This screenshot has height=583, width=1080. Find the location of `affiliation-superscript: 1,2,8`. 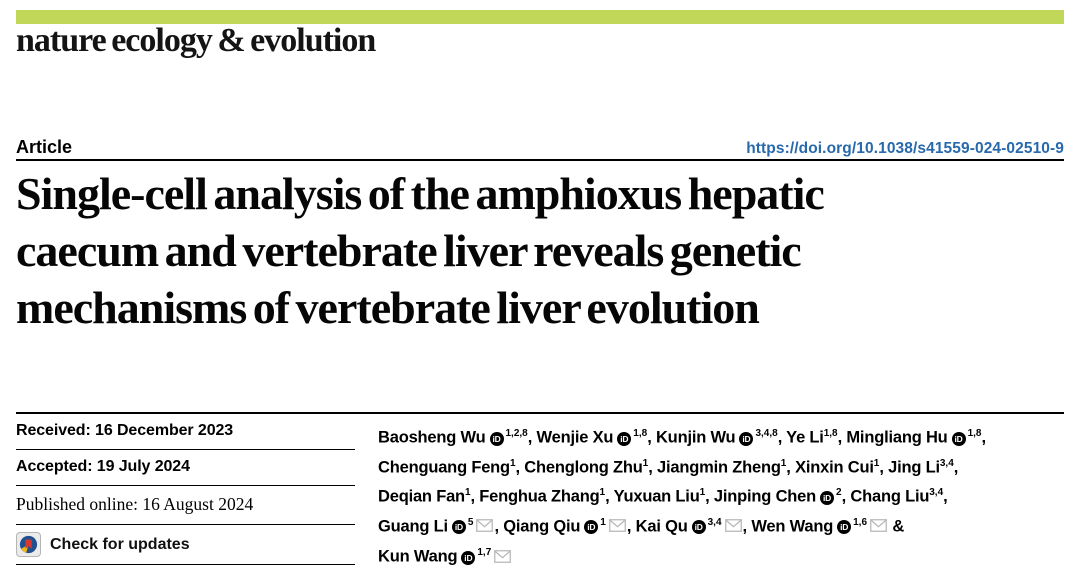

affiliation-superscript: 1,2,8 is located at coordinates (516, 433).